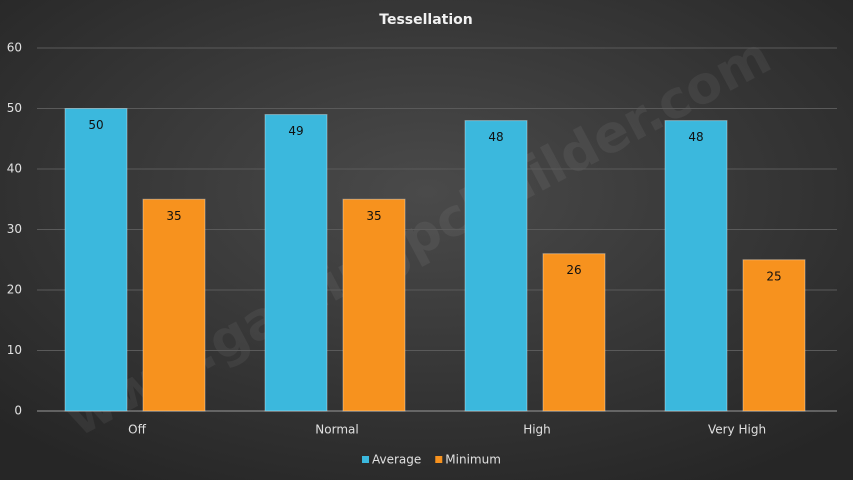 The height and width of the screenshot is (480, 853). Describe the element at coordinates (14, 169) in the screenshot. I see `y-tick-label: 40` at that location.